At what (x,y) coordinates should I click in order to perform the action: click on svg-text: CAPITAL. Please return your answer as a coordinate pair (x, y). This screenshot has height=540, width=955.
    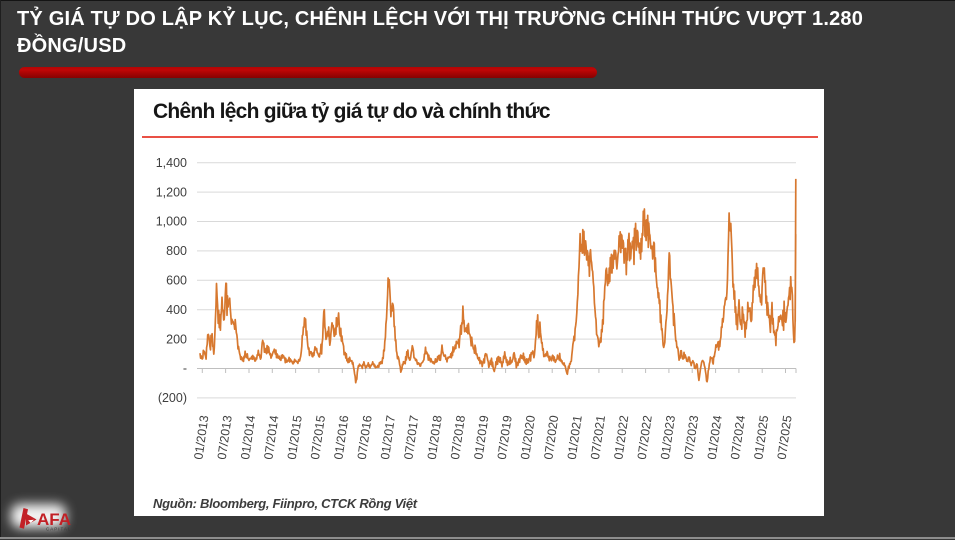
    Looking at the image, I should click on (58, 529).